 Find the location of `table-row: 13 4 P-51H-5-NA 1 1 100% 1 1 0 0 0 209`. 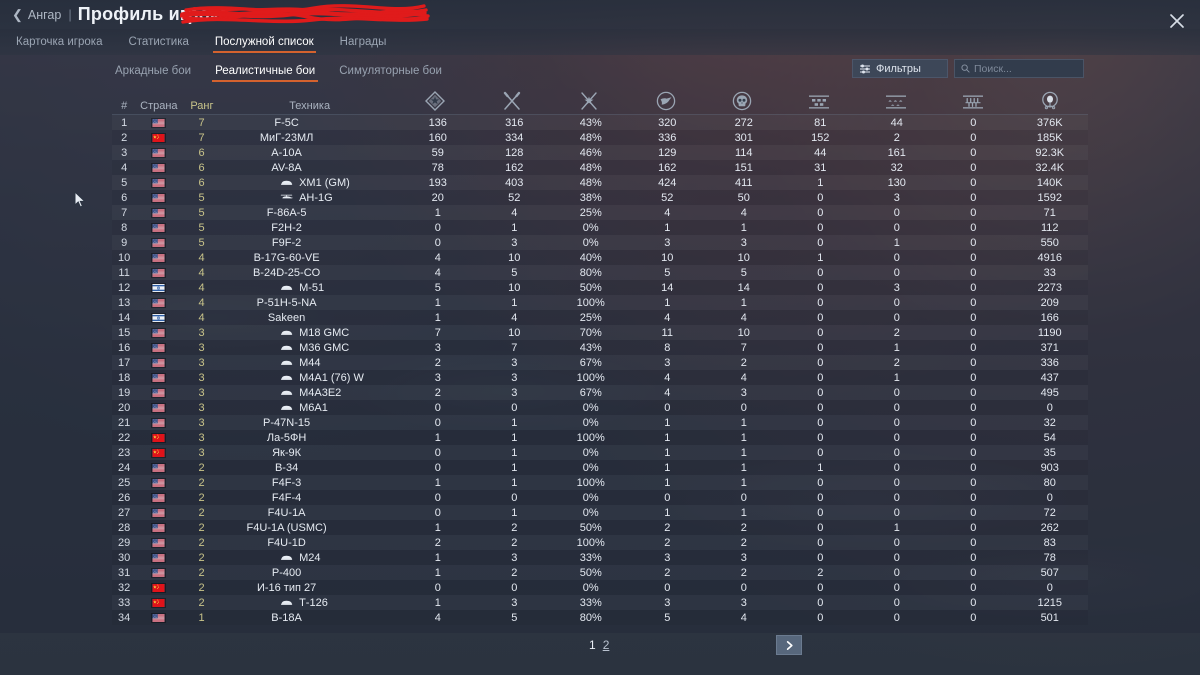

table-row: 13 4 P-51H-5-NA 1 1 100% 1 1 0 0 0 209 is located at coordinates (600, 302).